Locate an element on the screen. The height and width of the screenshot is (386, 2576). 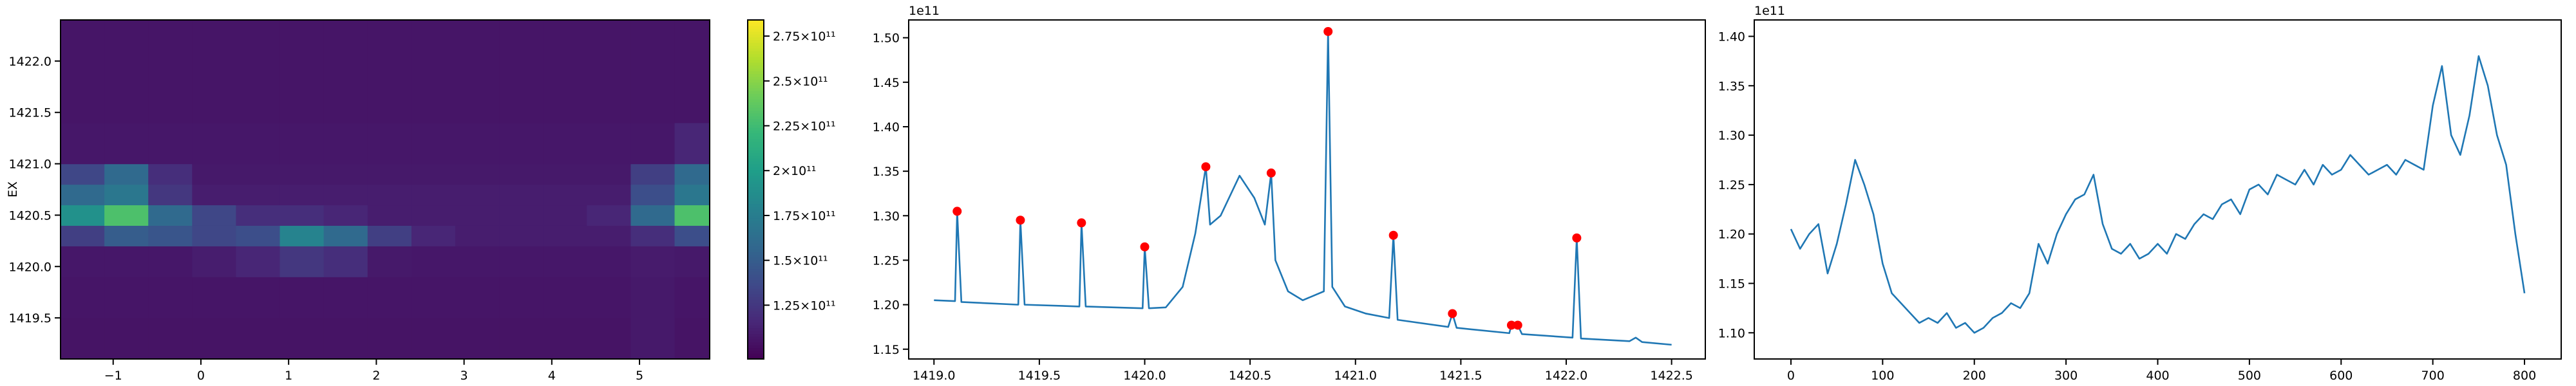
y-tick-label: 1.25 is located at coordinates (1731, 185).